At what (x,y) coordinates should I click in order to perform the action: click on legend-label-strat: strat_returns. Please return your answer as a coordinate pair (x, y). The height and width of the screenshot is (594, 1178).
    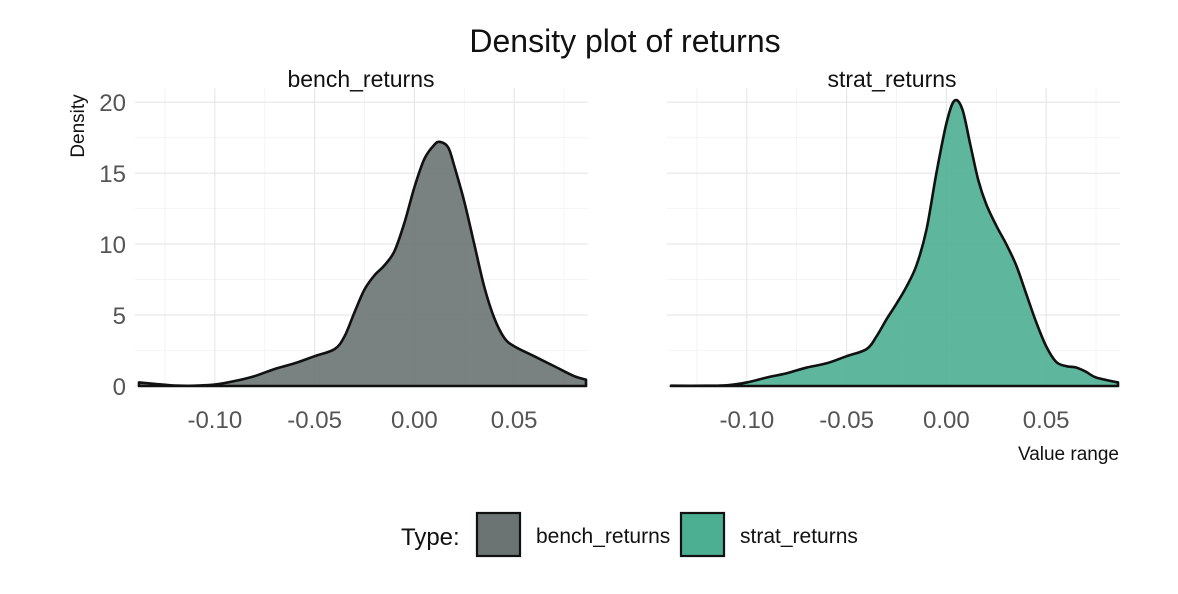
    Looking at the image, I should click on (799, 536).